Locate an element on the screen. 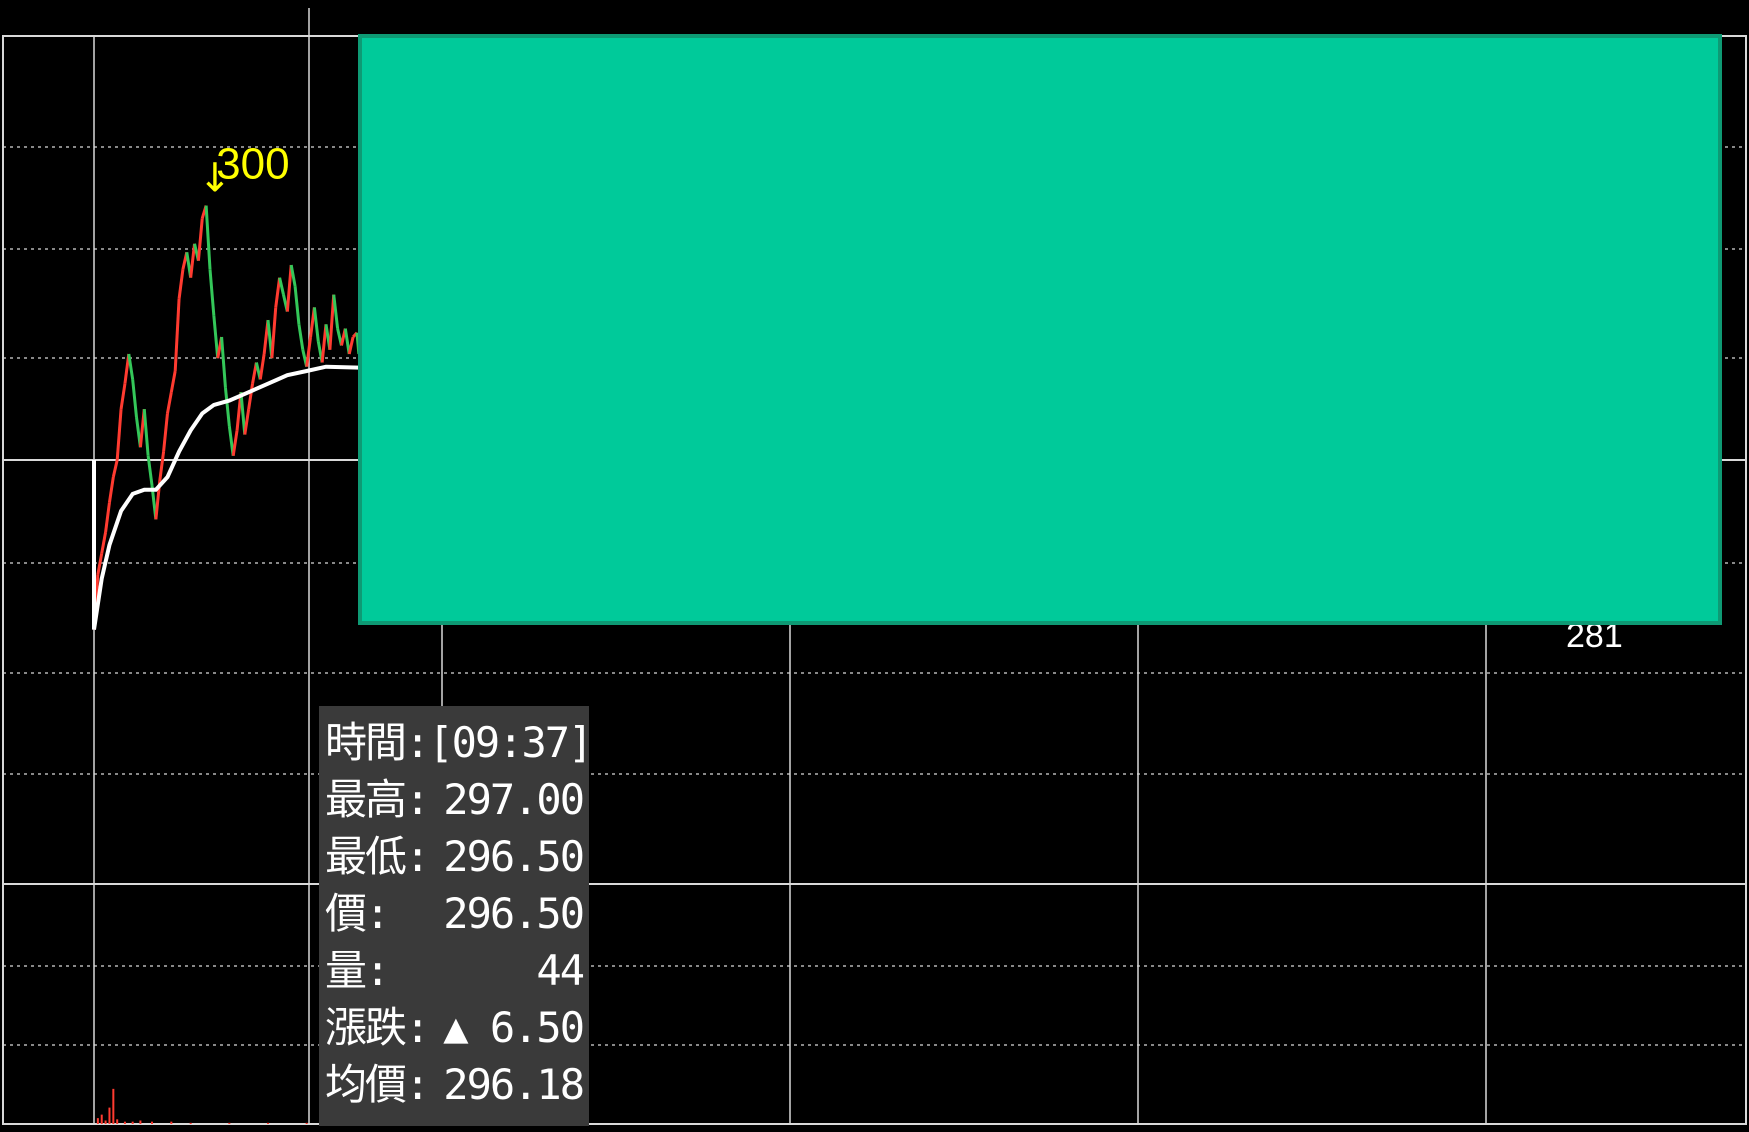 The height and width of the screenshot is (1132, 1749). tooltip-row-change: 漲跌: ▲ 6.50 is located at coordinates (455, 1027).